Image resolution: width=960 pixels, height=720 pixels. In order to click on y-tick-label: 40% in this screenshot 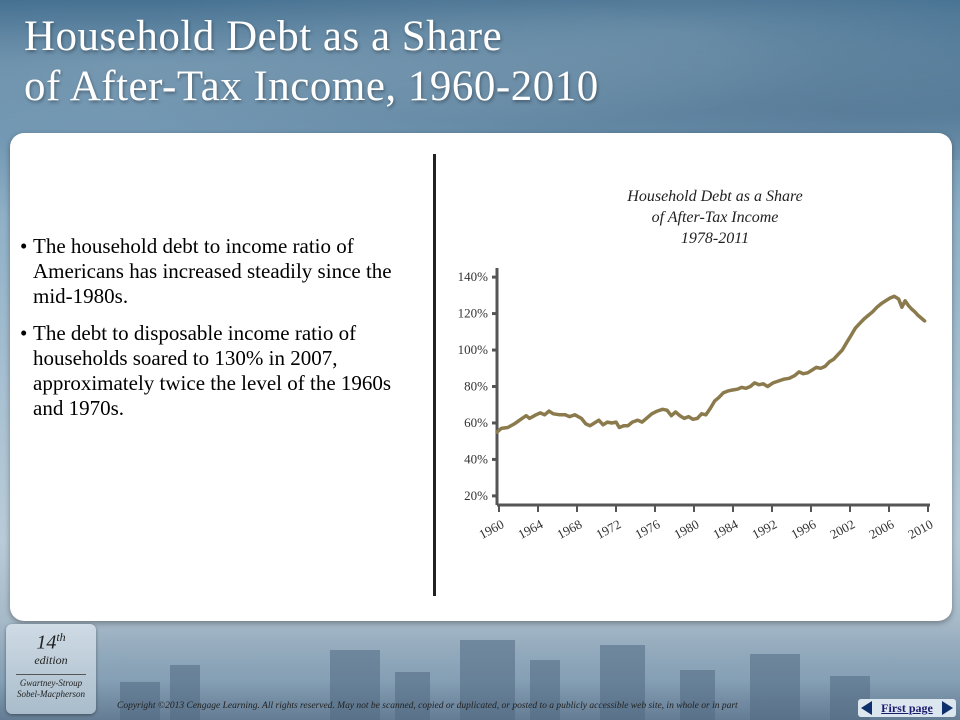, I will do `click(476, 458)`.